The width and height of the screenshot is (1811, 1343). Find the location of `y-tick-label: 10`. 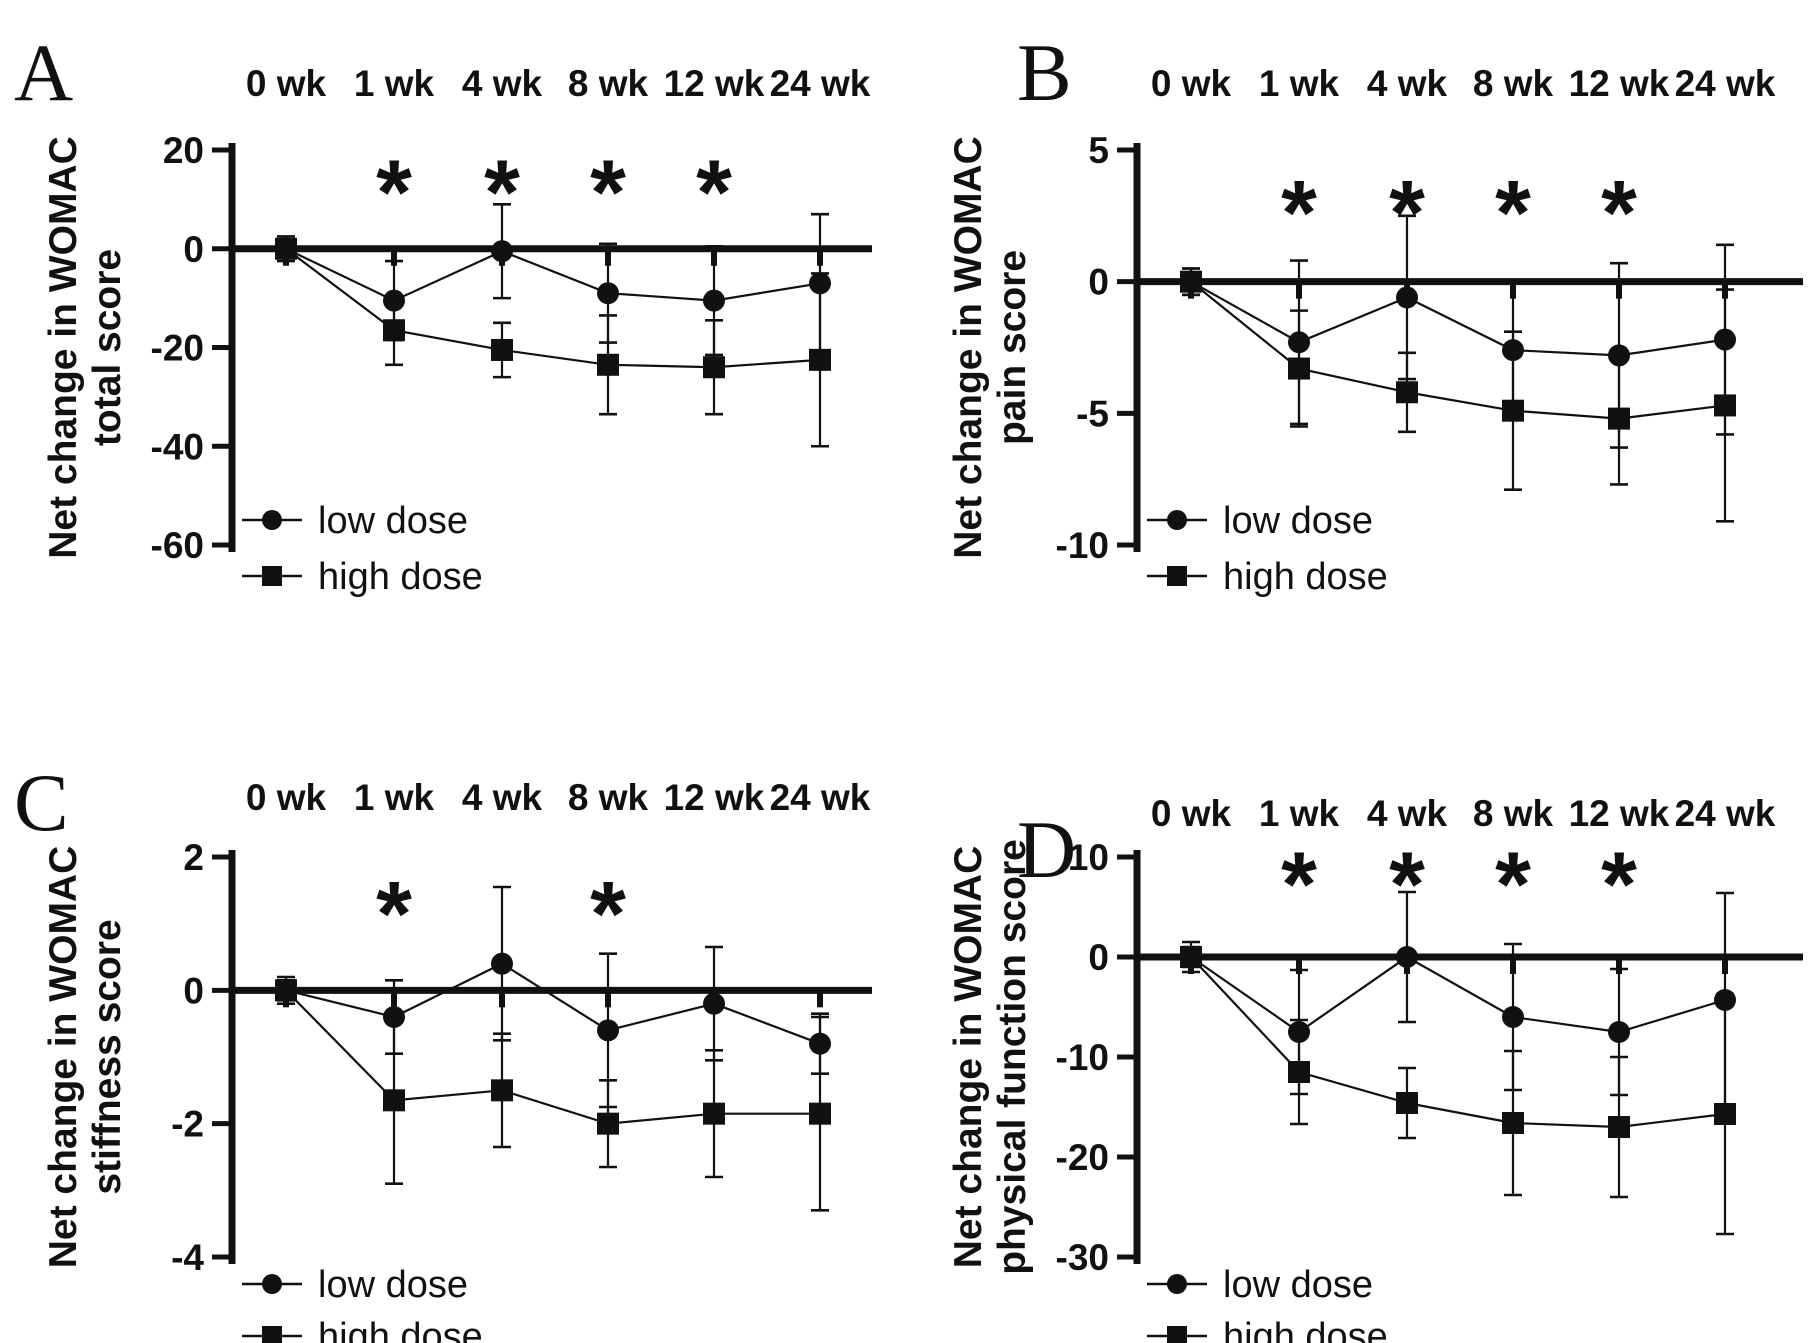

y-tick-label: 10 is located at coordinates (1088, 857).